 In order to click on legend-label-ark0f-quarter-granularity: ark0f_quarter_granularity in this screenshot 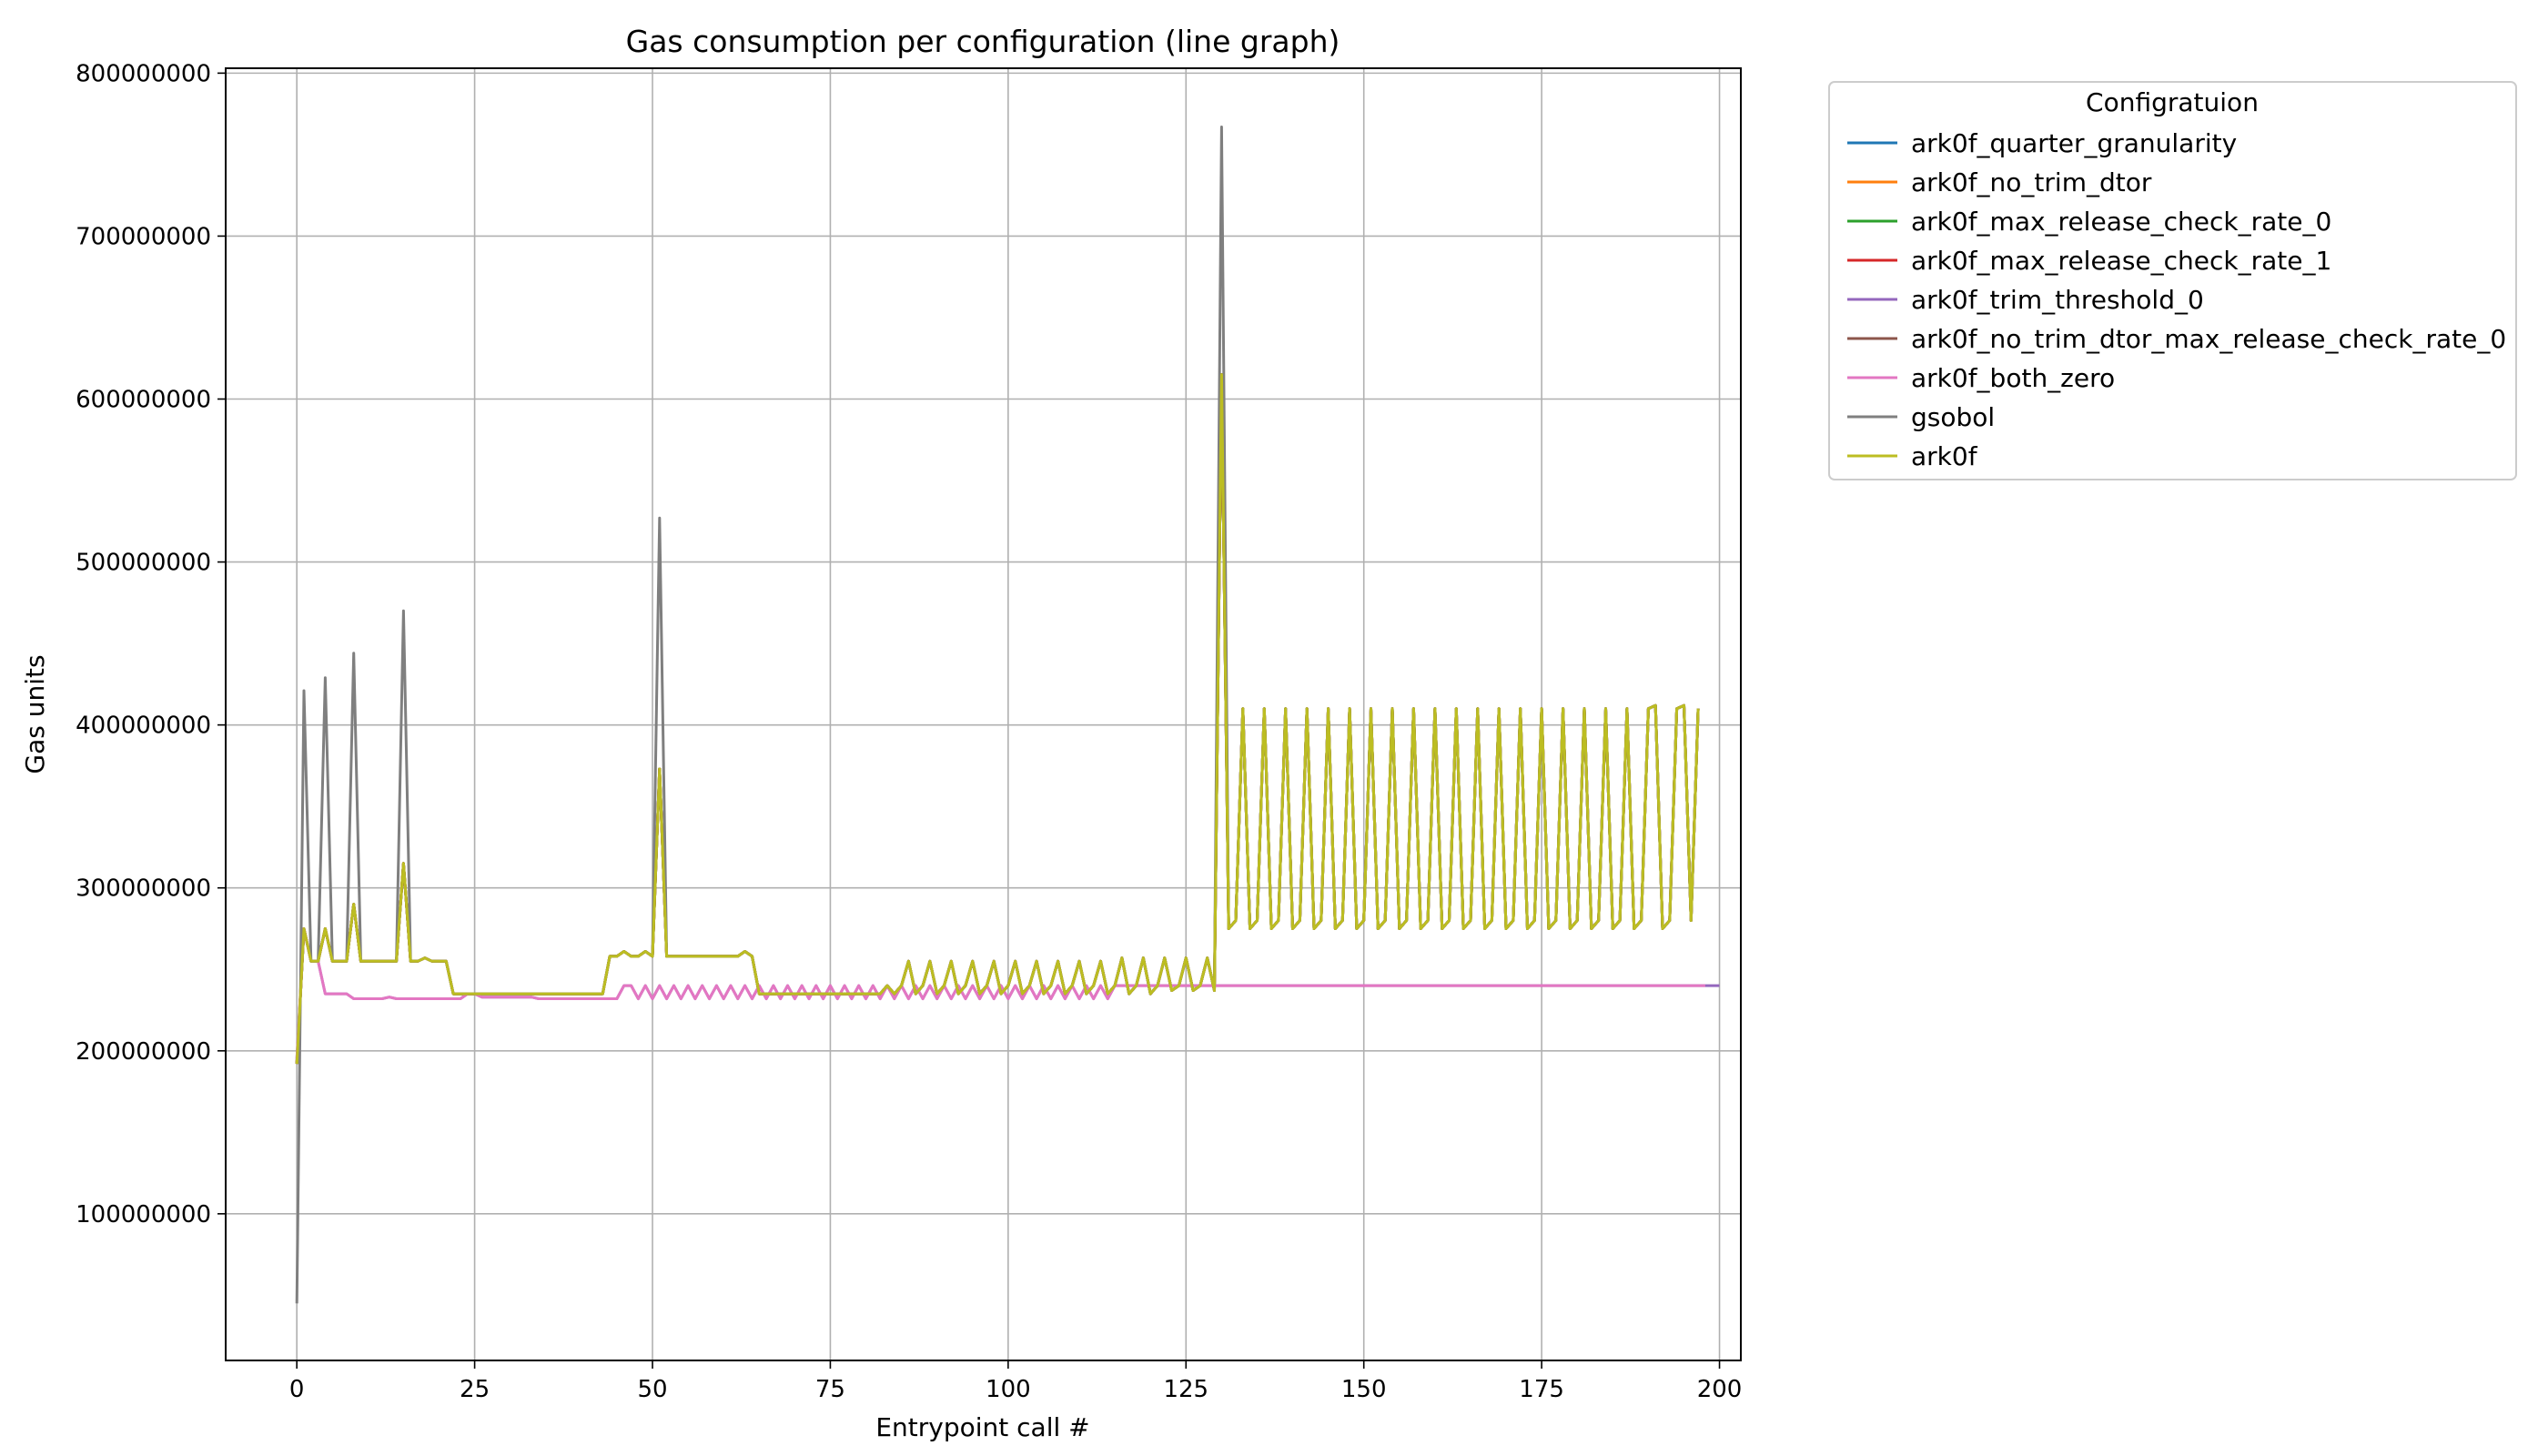, I will do `click(2074, 143)`.